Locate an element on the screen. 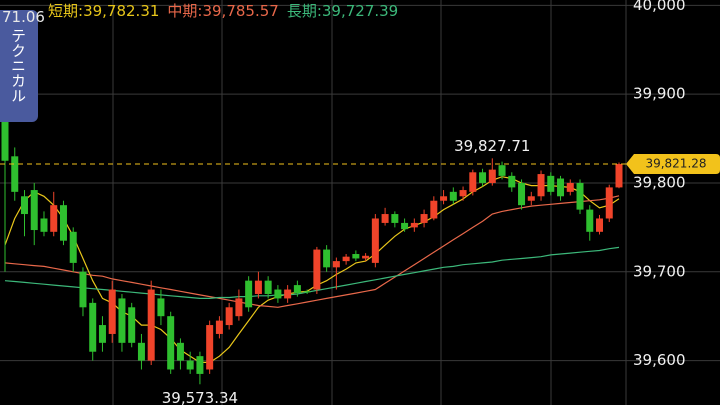  moving-average-line is located at coordinates (312, 272).